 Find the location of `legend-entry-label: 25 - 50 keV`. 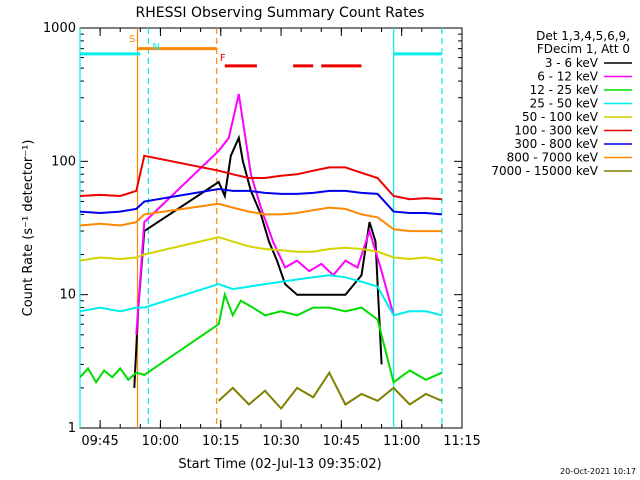

legend-entry-label: 25 - 50 keV is located at coordinates (564, 104).